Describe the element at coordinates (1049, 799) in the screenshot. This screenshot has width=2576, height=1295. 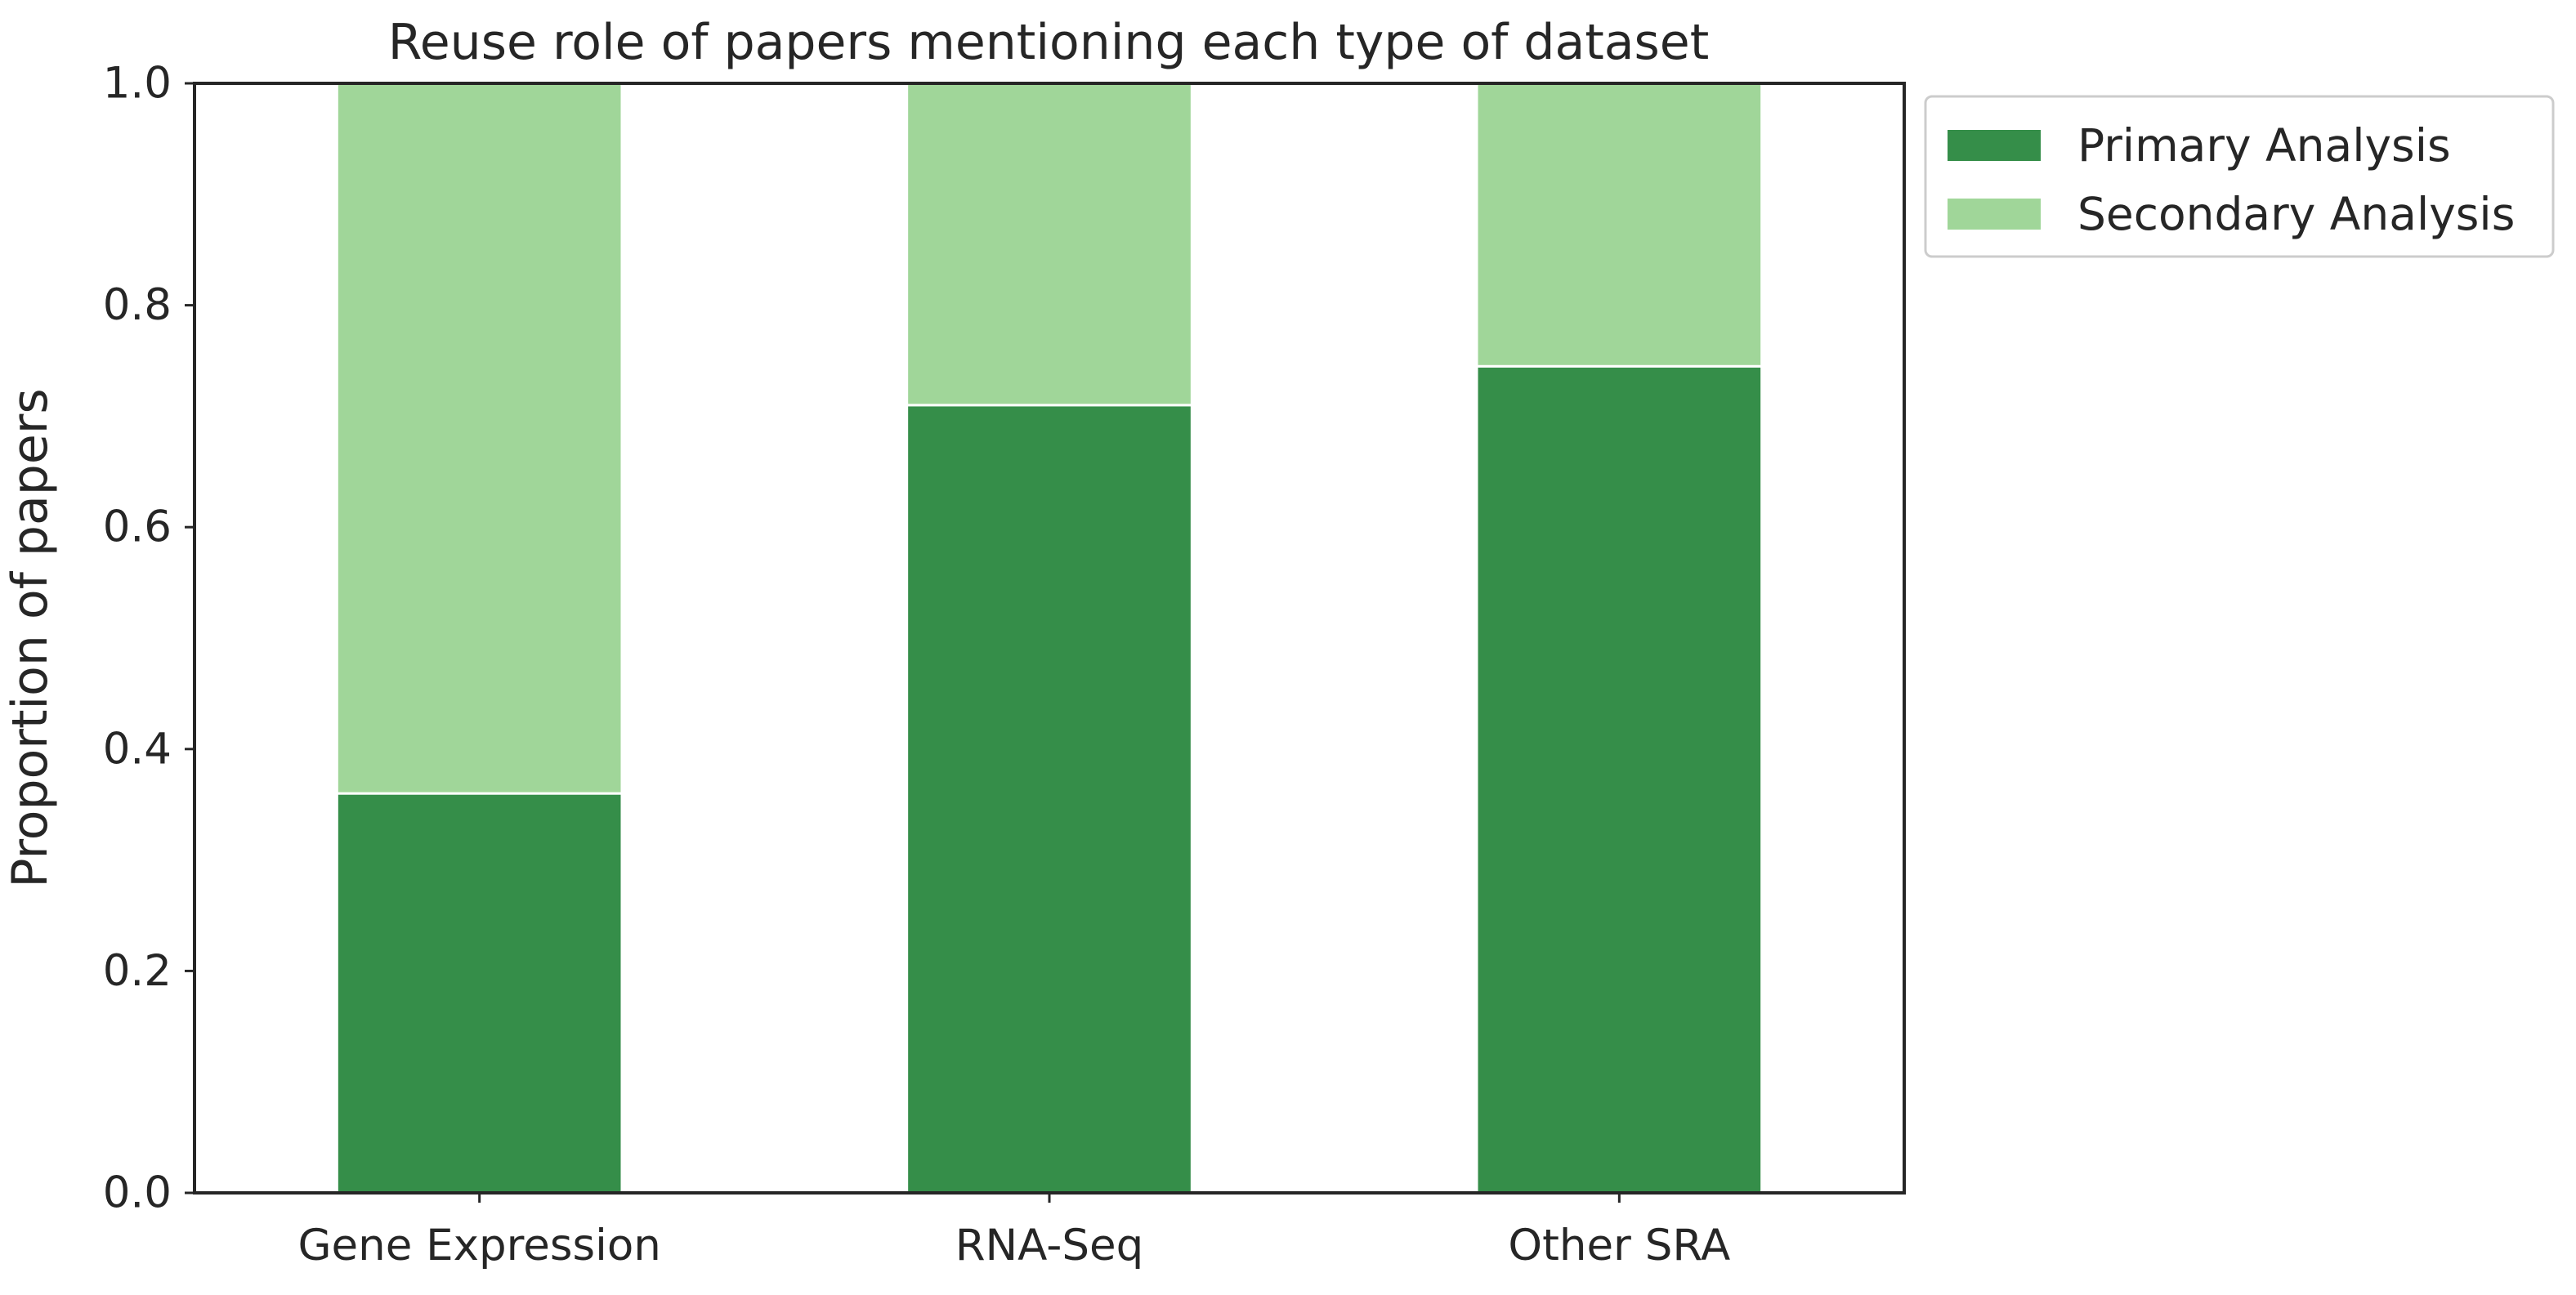
I see `bar-rna-seq-primary-analysis` at that location.